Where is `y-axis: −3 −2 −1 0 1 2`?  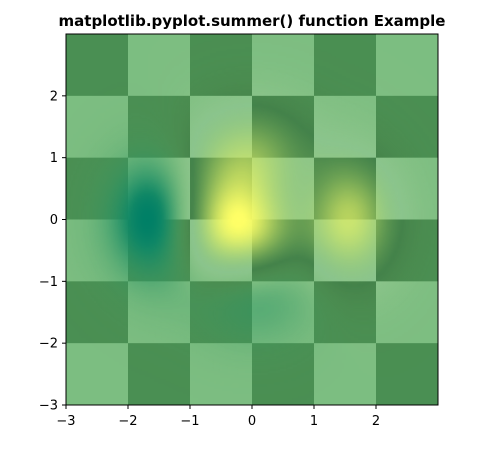 y-axis: −3 −2 −1 0 1 2 is located at coordinates (52, 251).